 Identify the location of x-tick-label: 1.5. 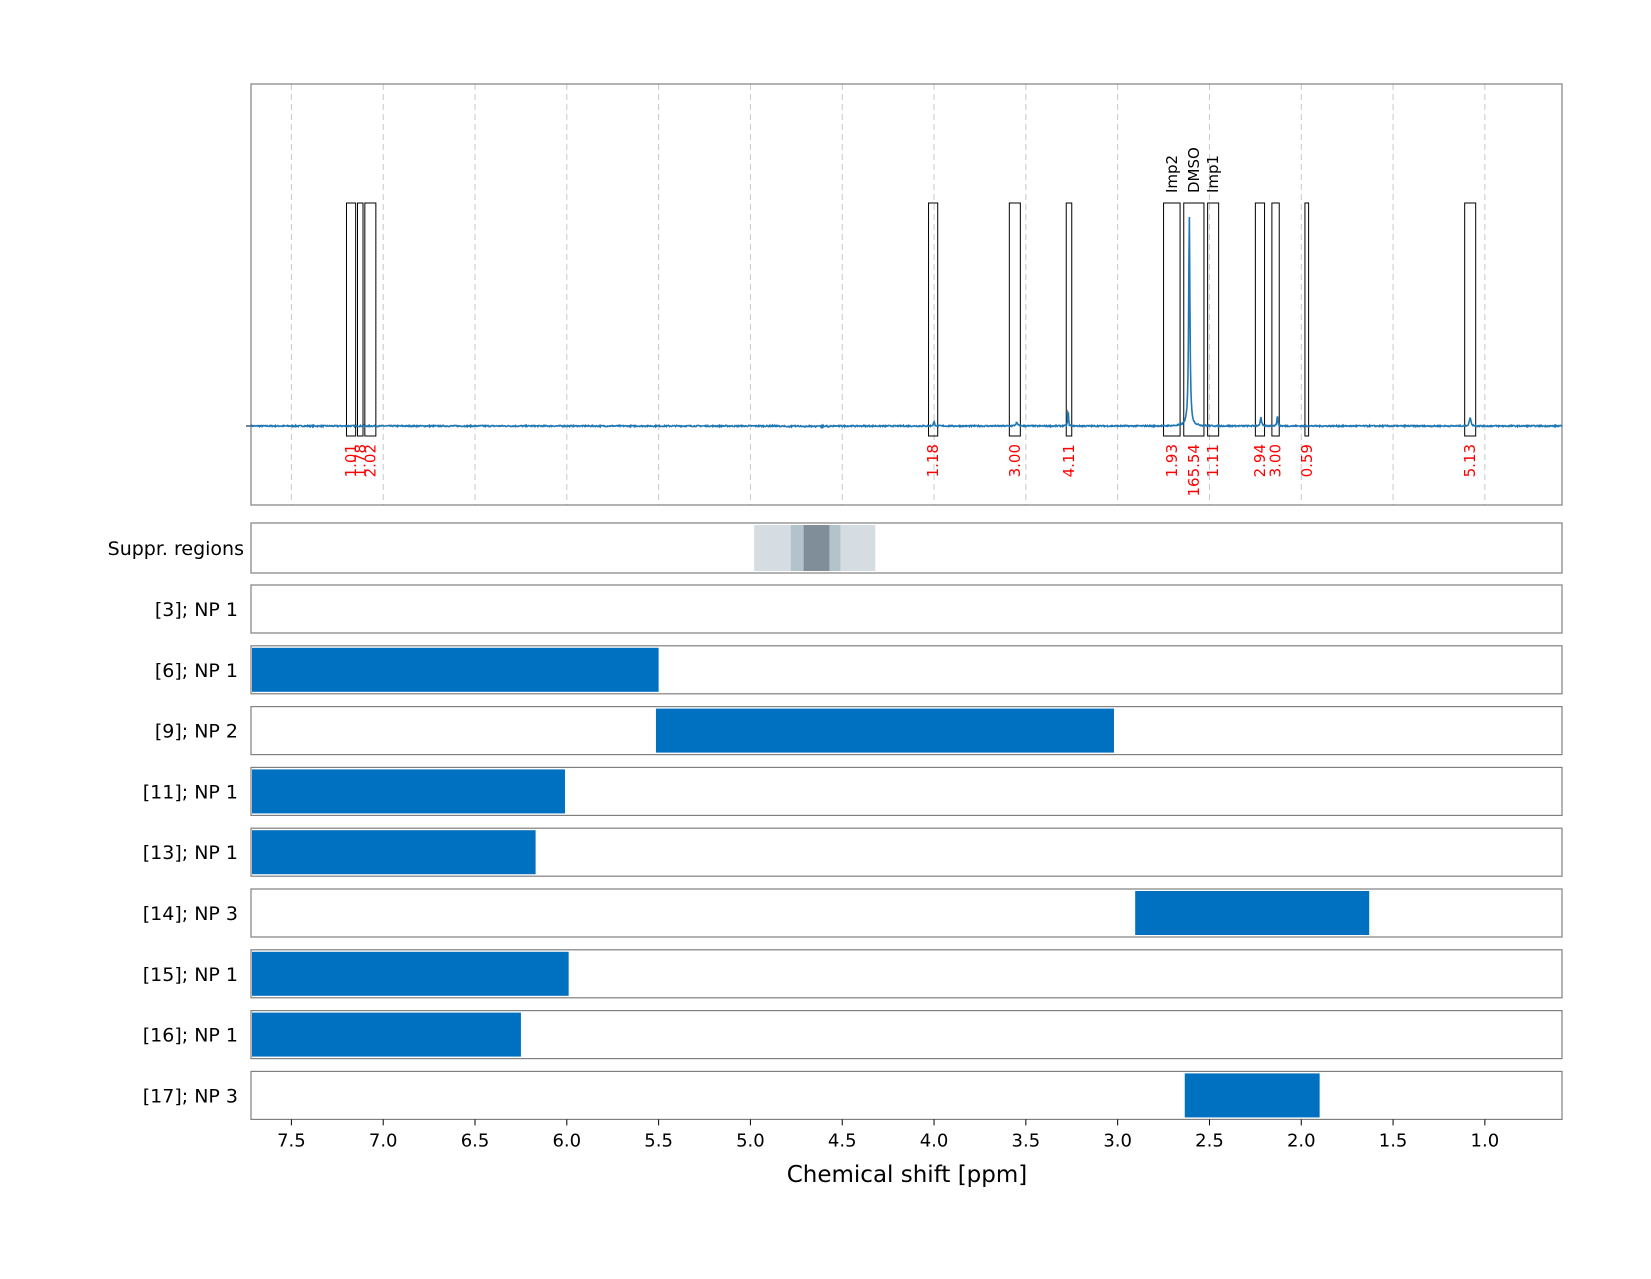
(1393, 1140).